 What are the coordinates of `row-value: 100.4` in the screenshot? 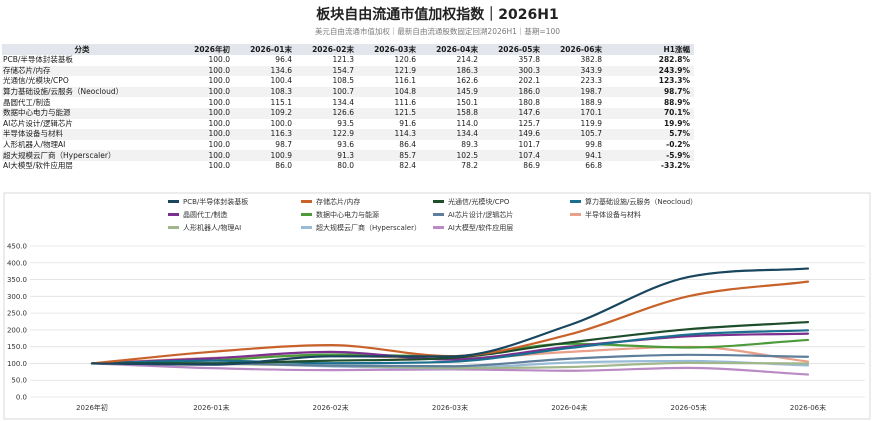 It's located at (281, 81).